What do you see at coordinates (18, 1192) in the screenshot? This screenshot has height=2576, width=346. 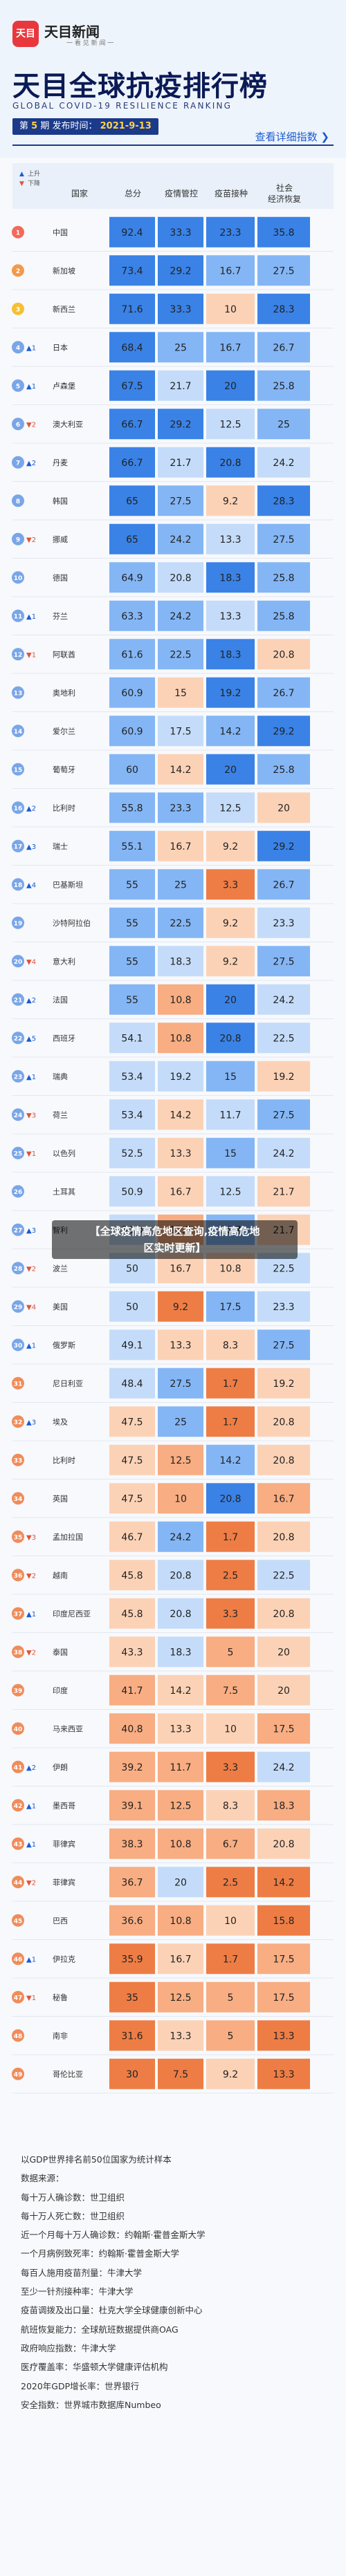 I see `rank-number: 26` at bounding box center [18, 1192].